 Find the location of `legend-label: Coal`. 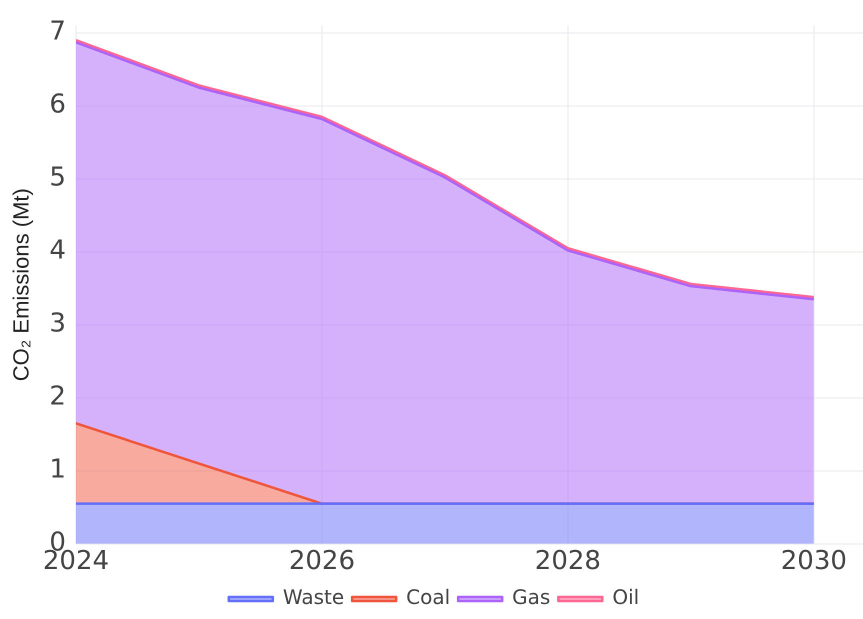

legend-label: Coal is located at coordinates (428, 597).